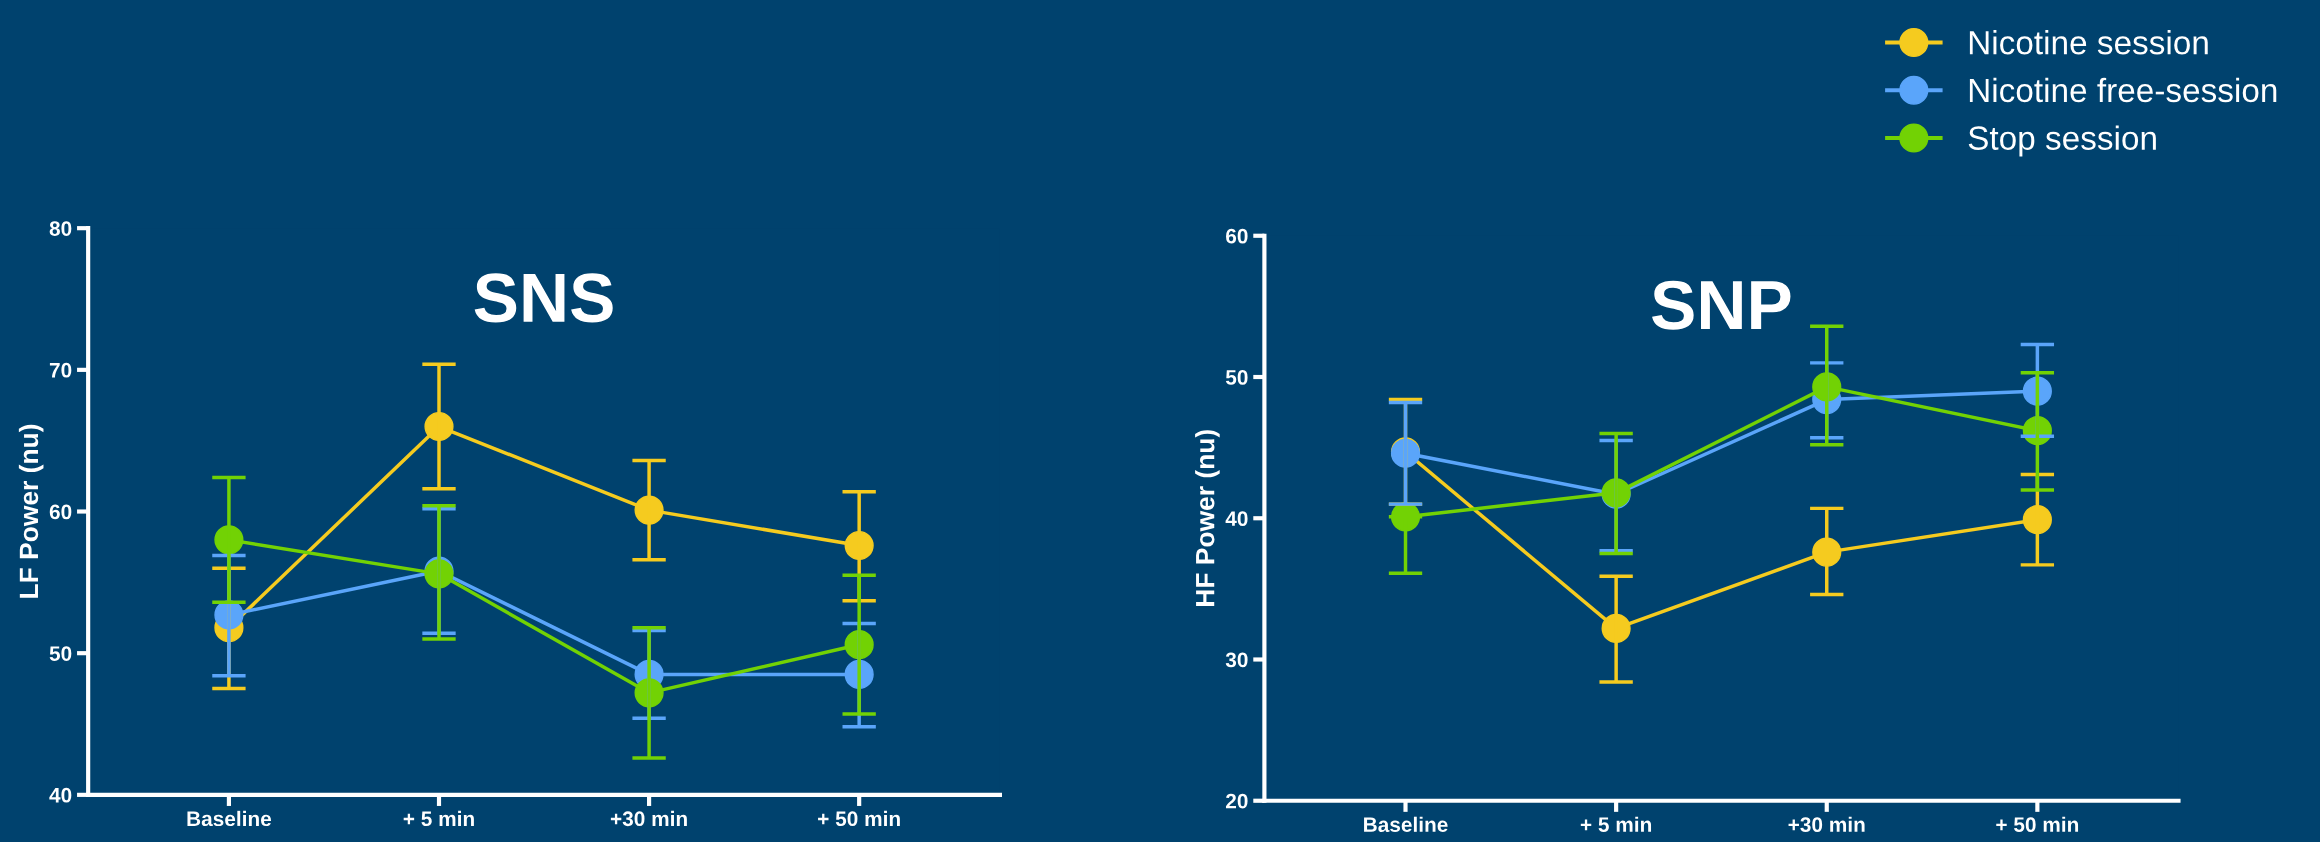  Describe the element at coordinates (2123, 90) in the screenshot. I see `legend-label: Nicotine free-session` at that location.